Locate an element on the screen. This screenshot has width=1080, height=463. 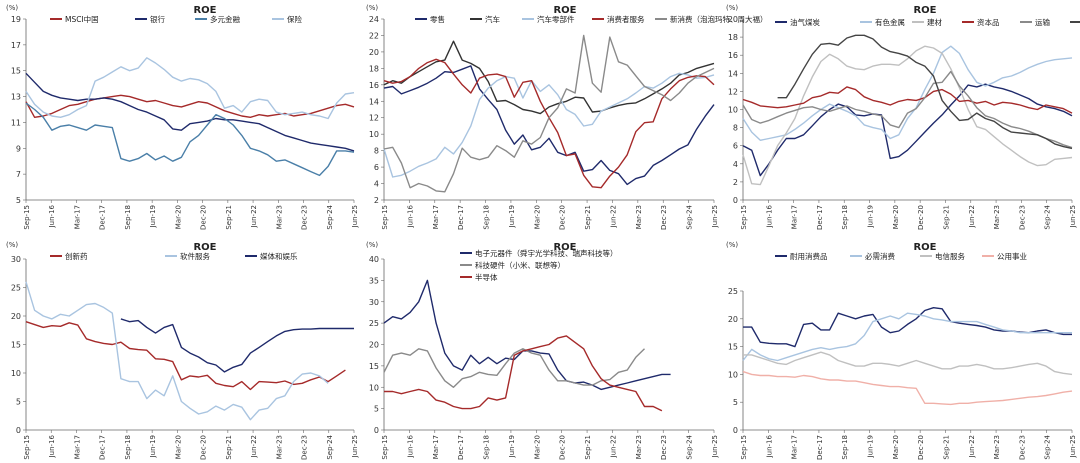
y-tick-label: 6 is located at coordinates (735, 146).